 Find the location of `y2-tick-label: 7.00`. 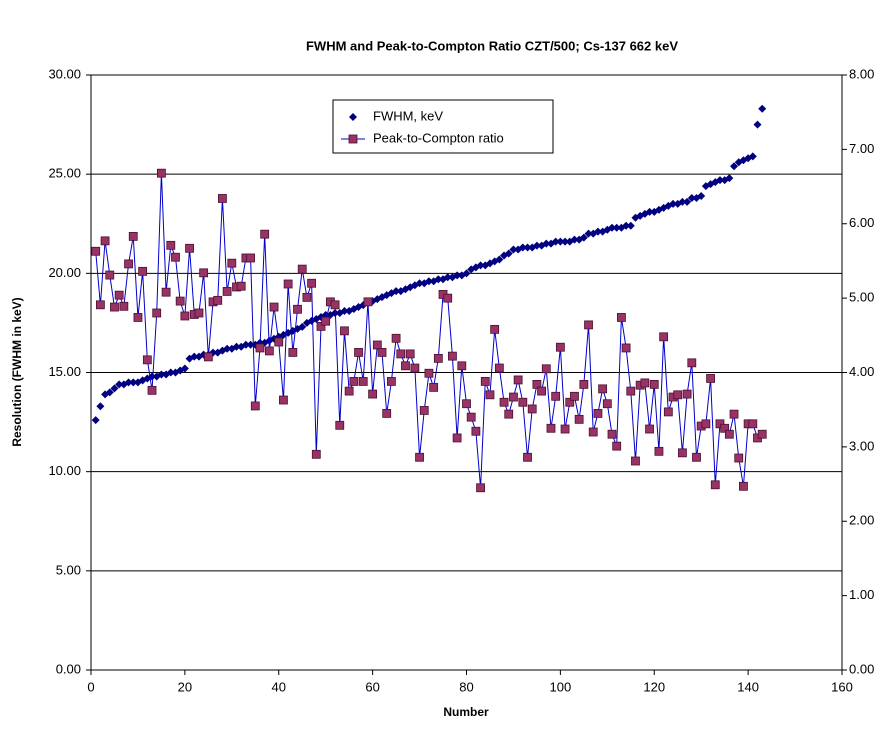

y2-tick-label: 7.00 is located at coordinates (861, 148).